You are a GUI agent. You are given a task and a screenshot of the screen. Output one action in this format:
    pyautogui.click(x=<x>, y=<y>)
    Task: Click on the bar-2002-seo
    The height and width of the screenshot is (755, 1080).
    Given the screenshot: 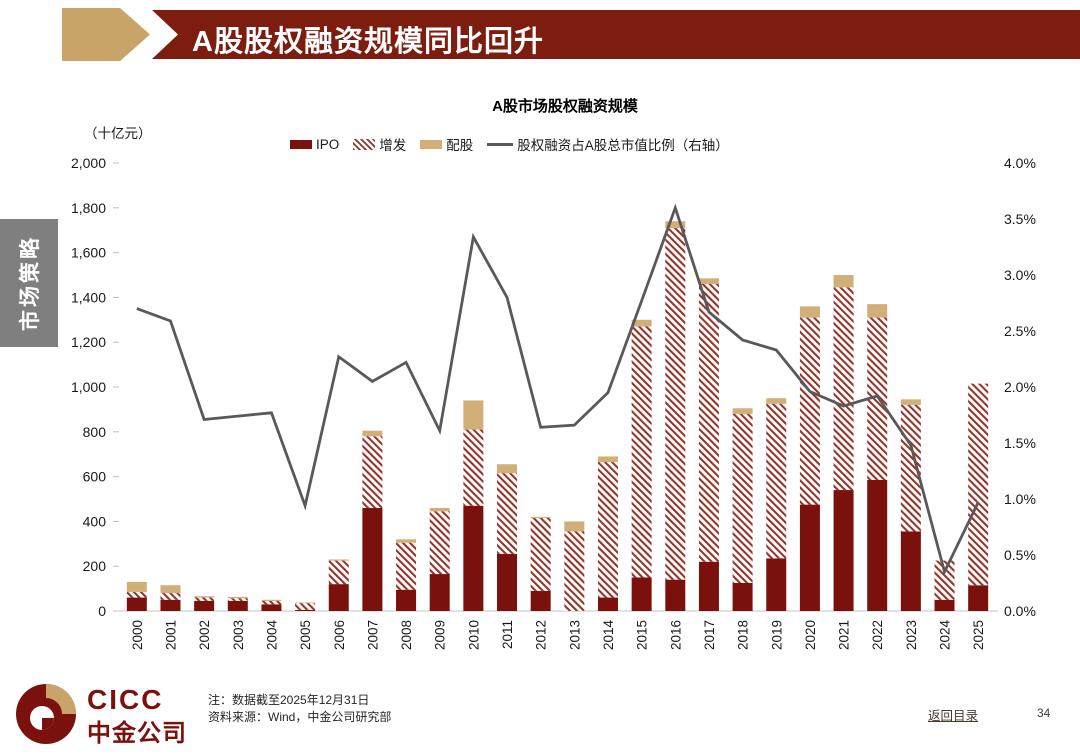 What is the action you would take?
    pyautogui.click(x=204, y=599)
    